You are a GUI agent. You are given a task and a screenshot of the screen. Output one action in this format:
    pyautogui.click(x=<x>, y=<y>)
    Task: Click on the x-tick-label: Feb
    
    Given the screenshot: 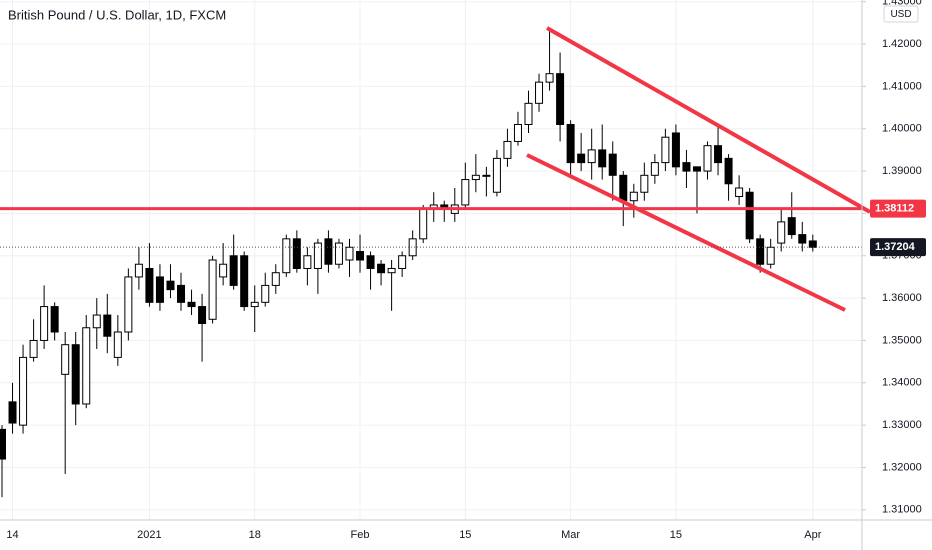 What is the action you would take?
    pyautogui.click(x=360, y=535)
    